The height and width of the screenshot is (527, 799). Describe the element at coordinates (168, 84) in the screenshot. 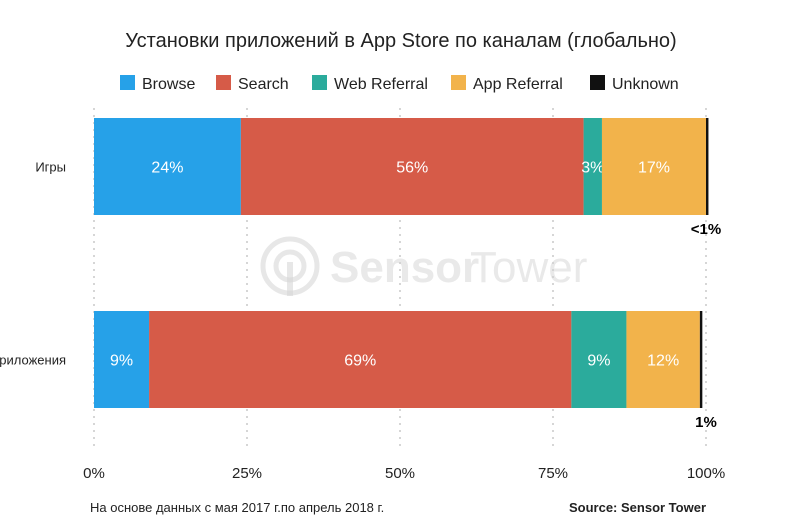

I see `legend-label: Browse` at that location.